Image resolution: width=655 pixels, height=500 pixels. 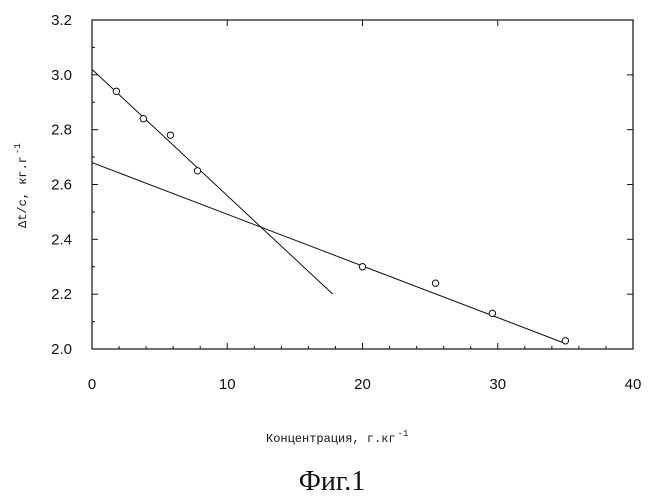 What do you see at coordinates (61, 239) in the screenshot?
I see `y-tick-label: 2.4` at bounding box center [61, 239].